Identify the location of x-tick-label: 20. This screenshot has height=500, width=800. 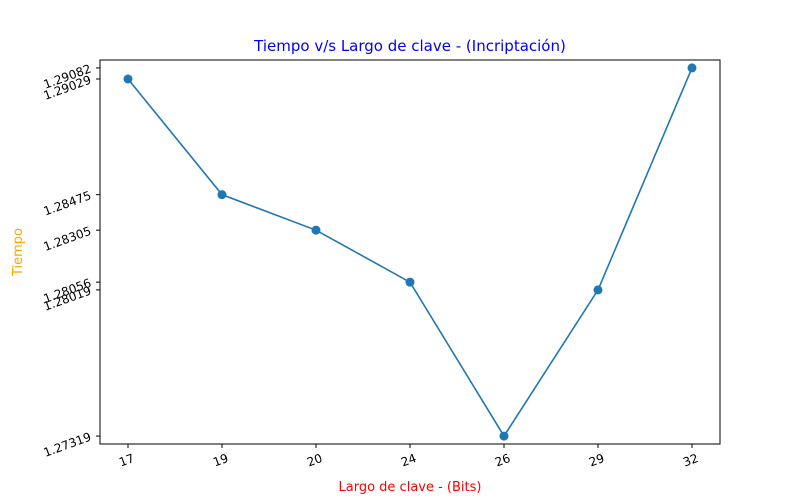
(314, 460).